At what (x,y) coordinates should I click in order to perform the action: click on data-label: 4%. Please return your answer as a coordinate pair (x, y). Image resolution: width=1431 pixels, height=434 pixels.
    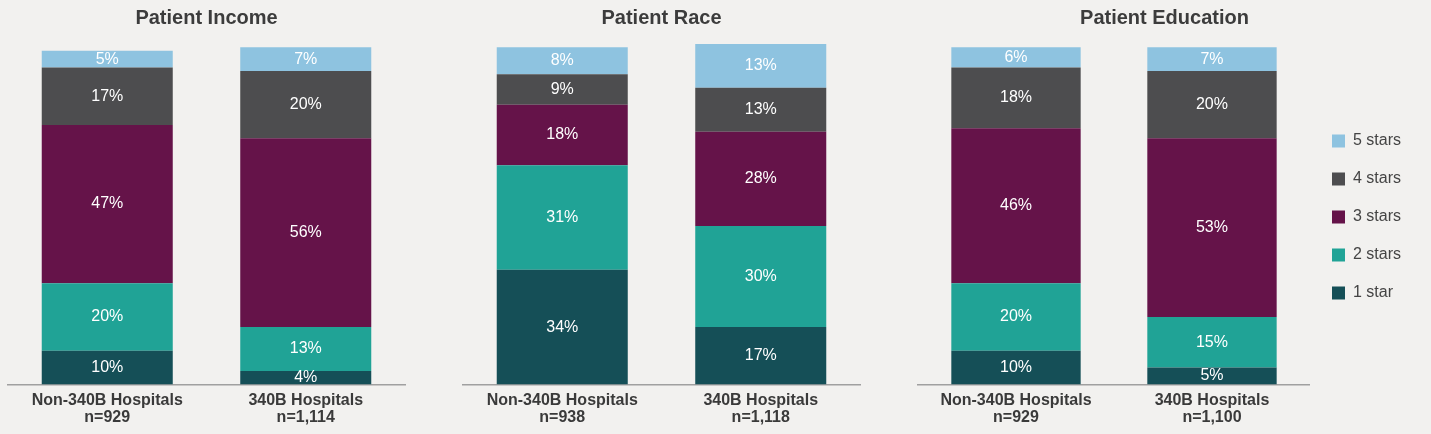
    Looking at the image, I should click on (306, 377).